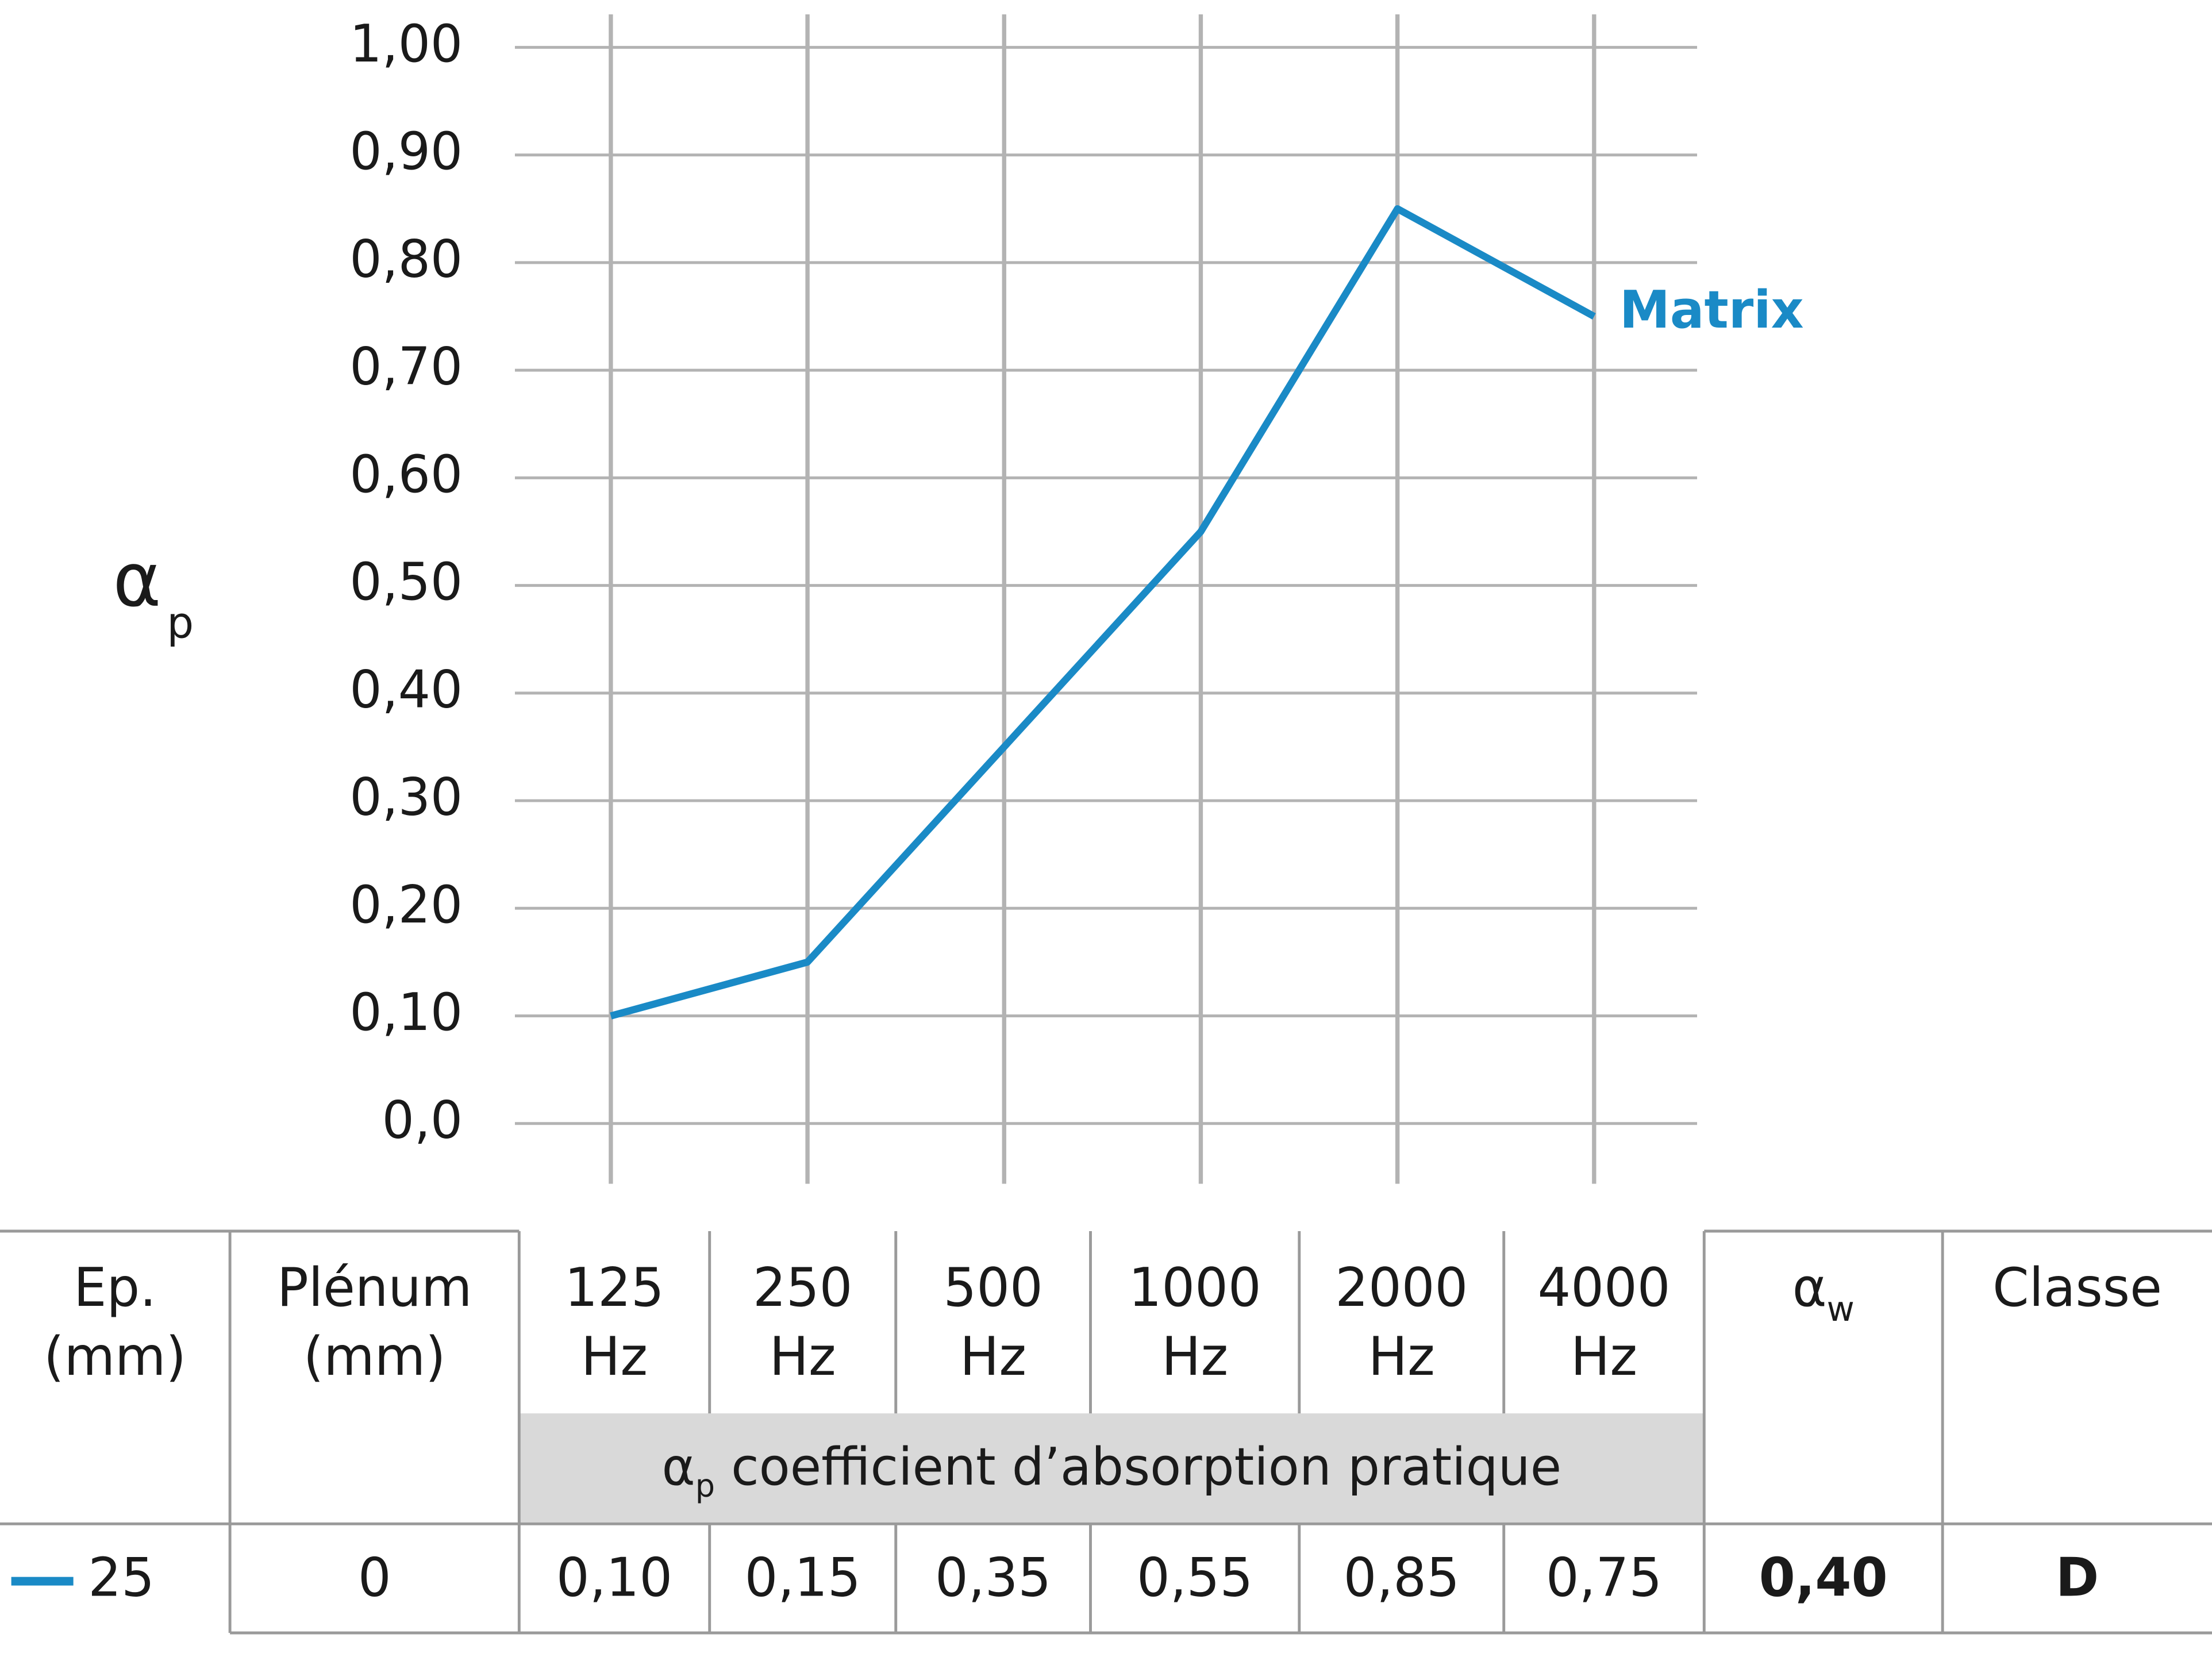 The width and height of the screenshot is (2212, 1653). I want to click on y-tick-label: 0,10, so click(406, 1012).